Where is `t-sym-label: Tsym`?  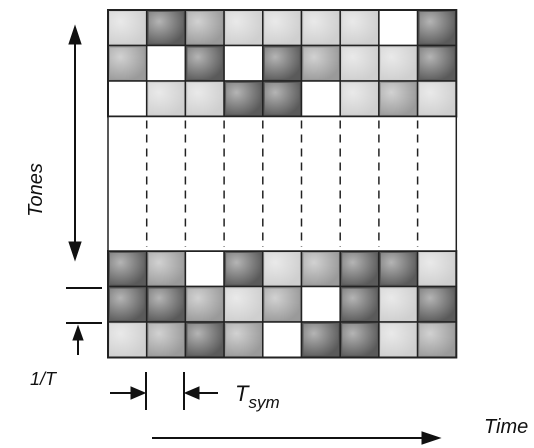
t-sym-label: Tsym is located at coordinates (257, 396).